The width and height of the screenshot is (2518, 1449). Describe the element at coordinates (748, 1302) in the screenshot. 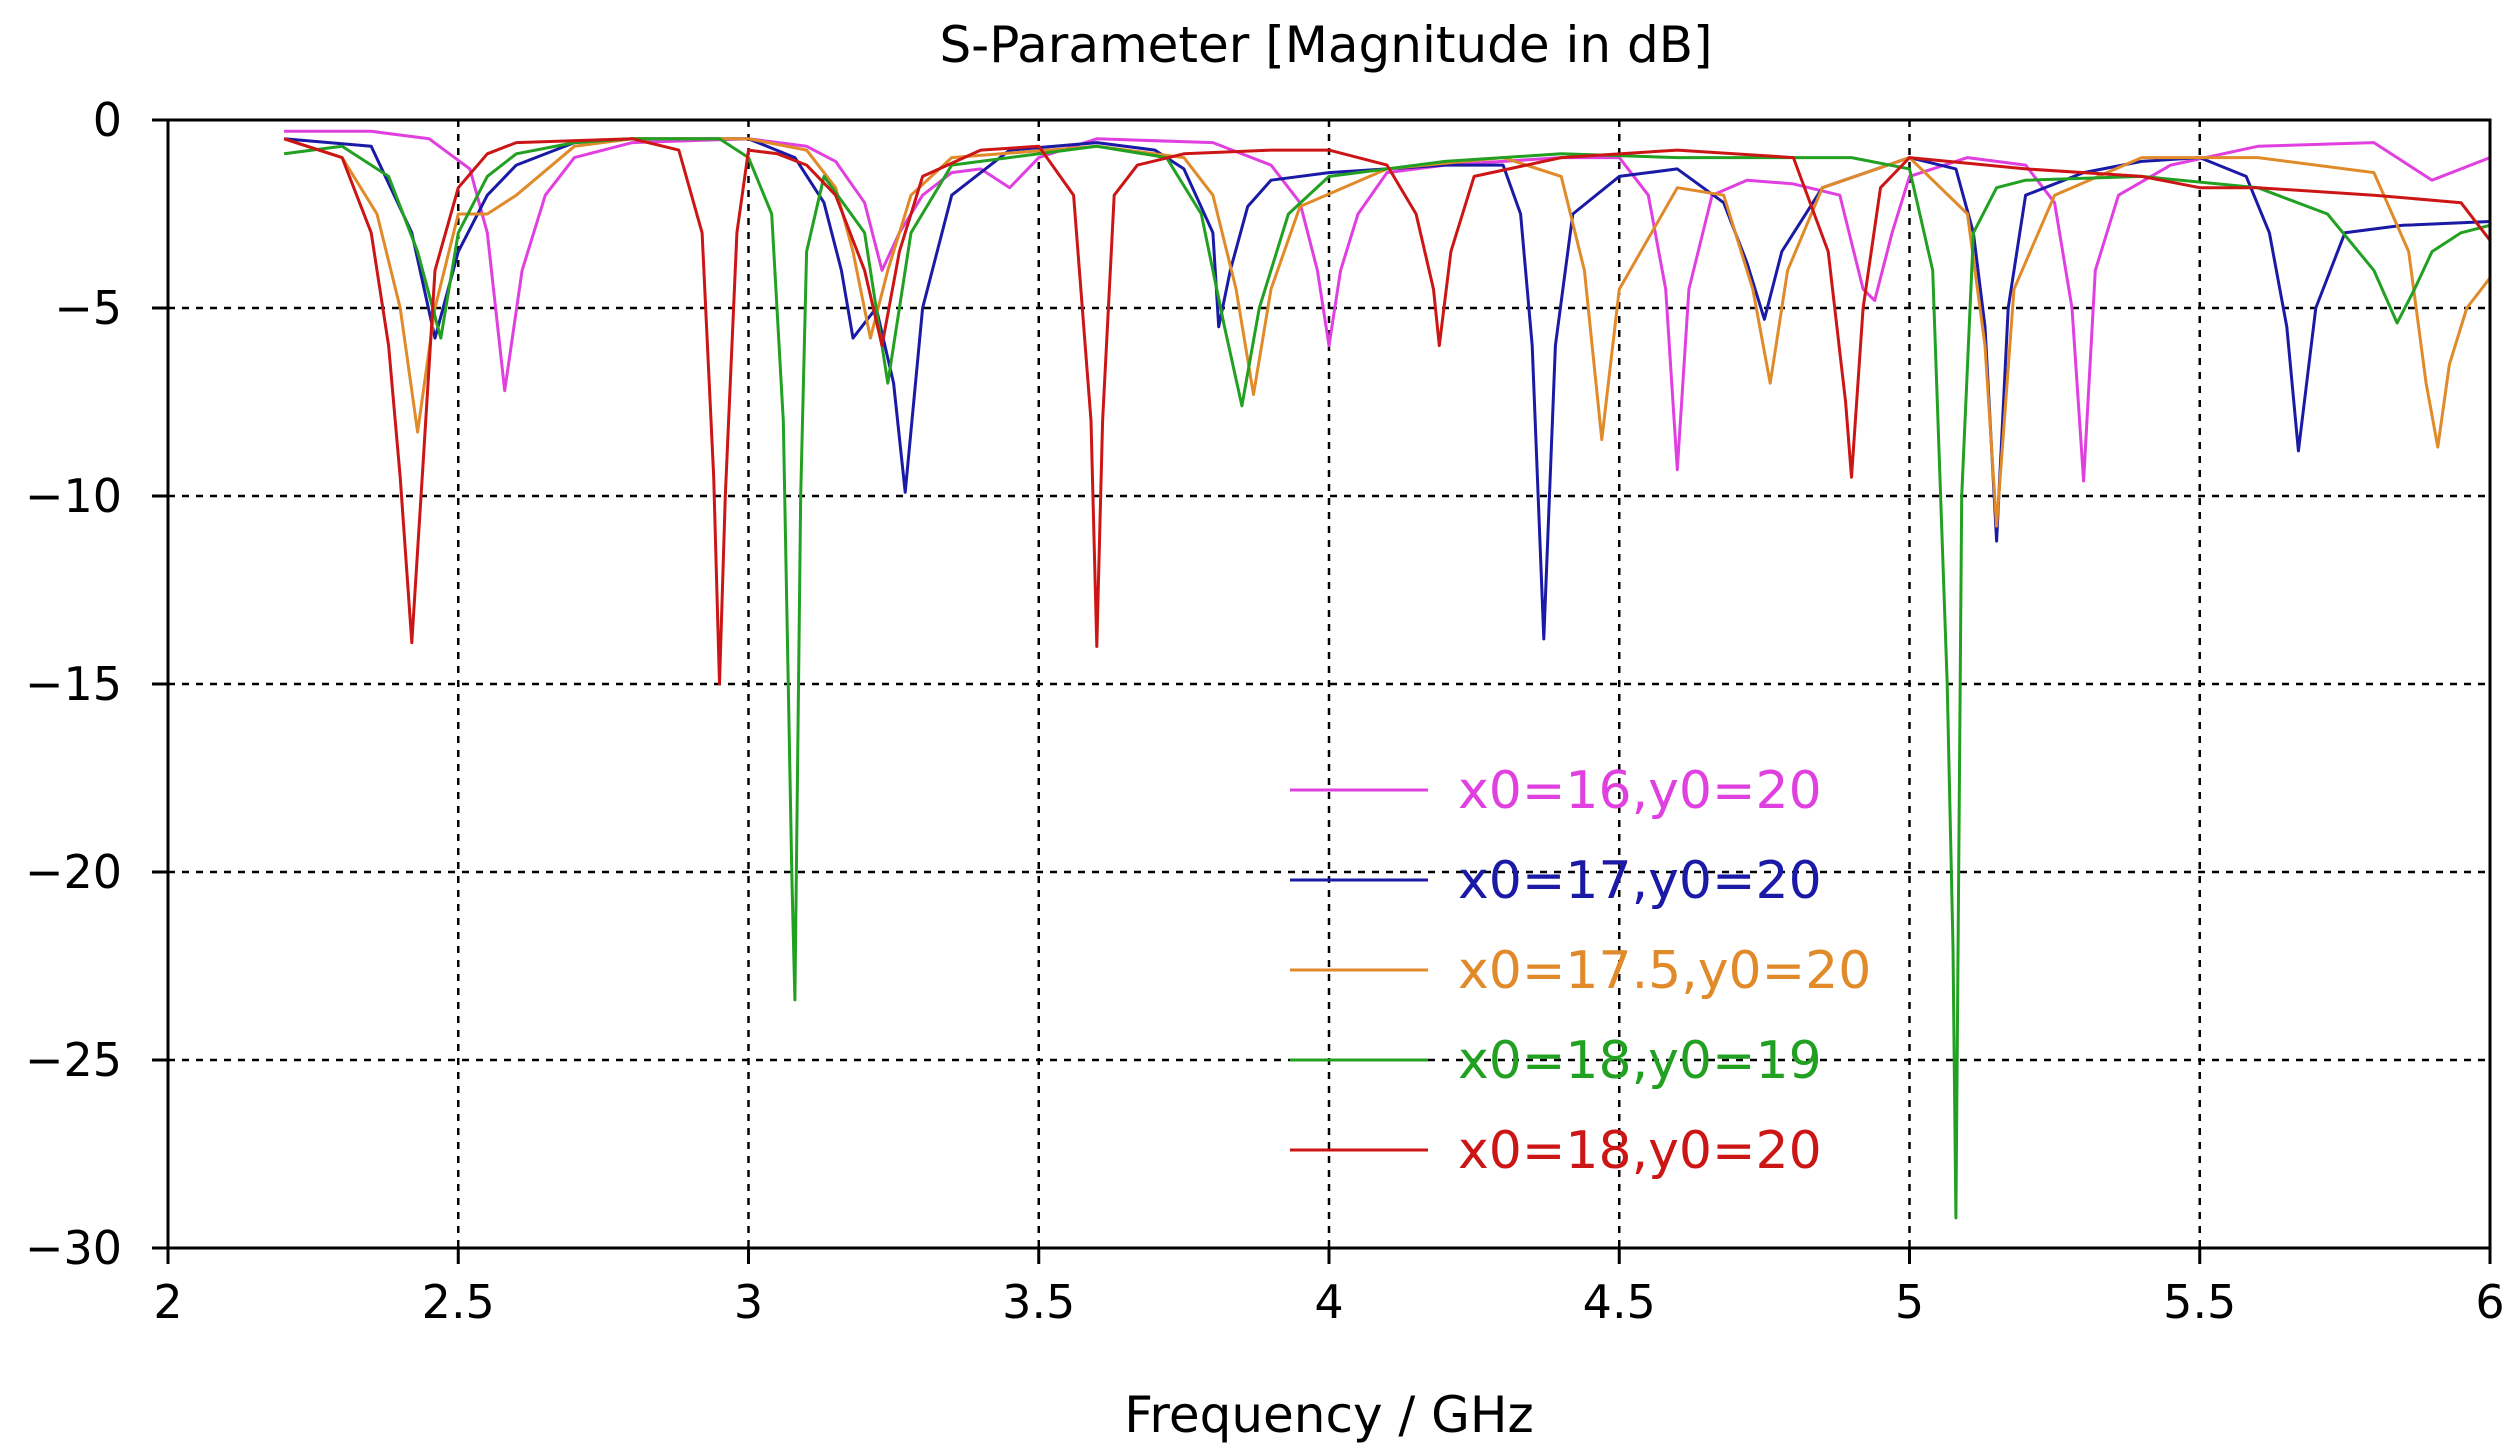

I see `x-tick-label: 3` at that location.